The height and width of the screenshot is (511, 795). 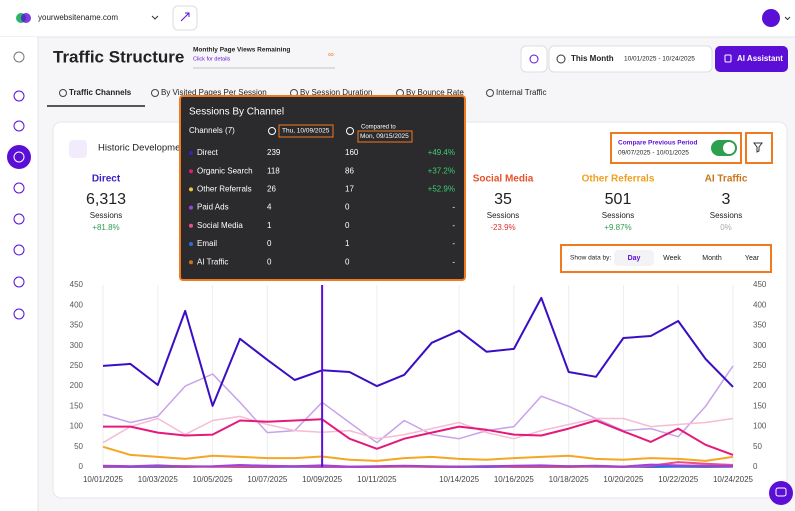 I want to click on y2-tick-label: 150, so click(x=760, y=405).